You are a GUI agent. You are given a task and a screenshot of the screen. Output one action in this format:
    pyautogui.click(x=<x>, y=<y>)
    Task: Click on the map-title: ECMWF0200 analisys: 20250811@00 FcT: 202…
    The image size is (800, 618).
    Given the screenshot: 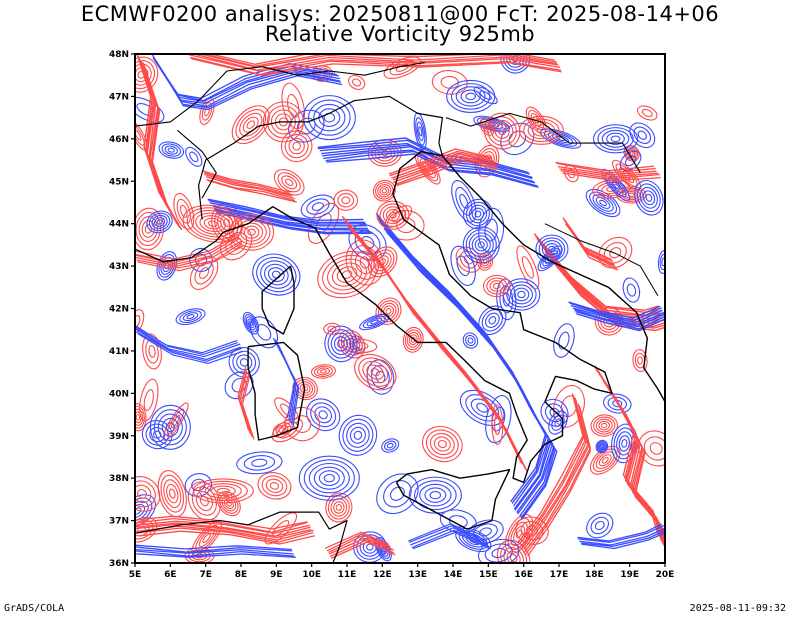 What is the action you would take?
    pyautogui.click(x=400, y=14)
    